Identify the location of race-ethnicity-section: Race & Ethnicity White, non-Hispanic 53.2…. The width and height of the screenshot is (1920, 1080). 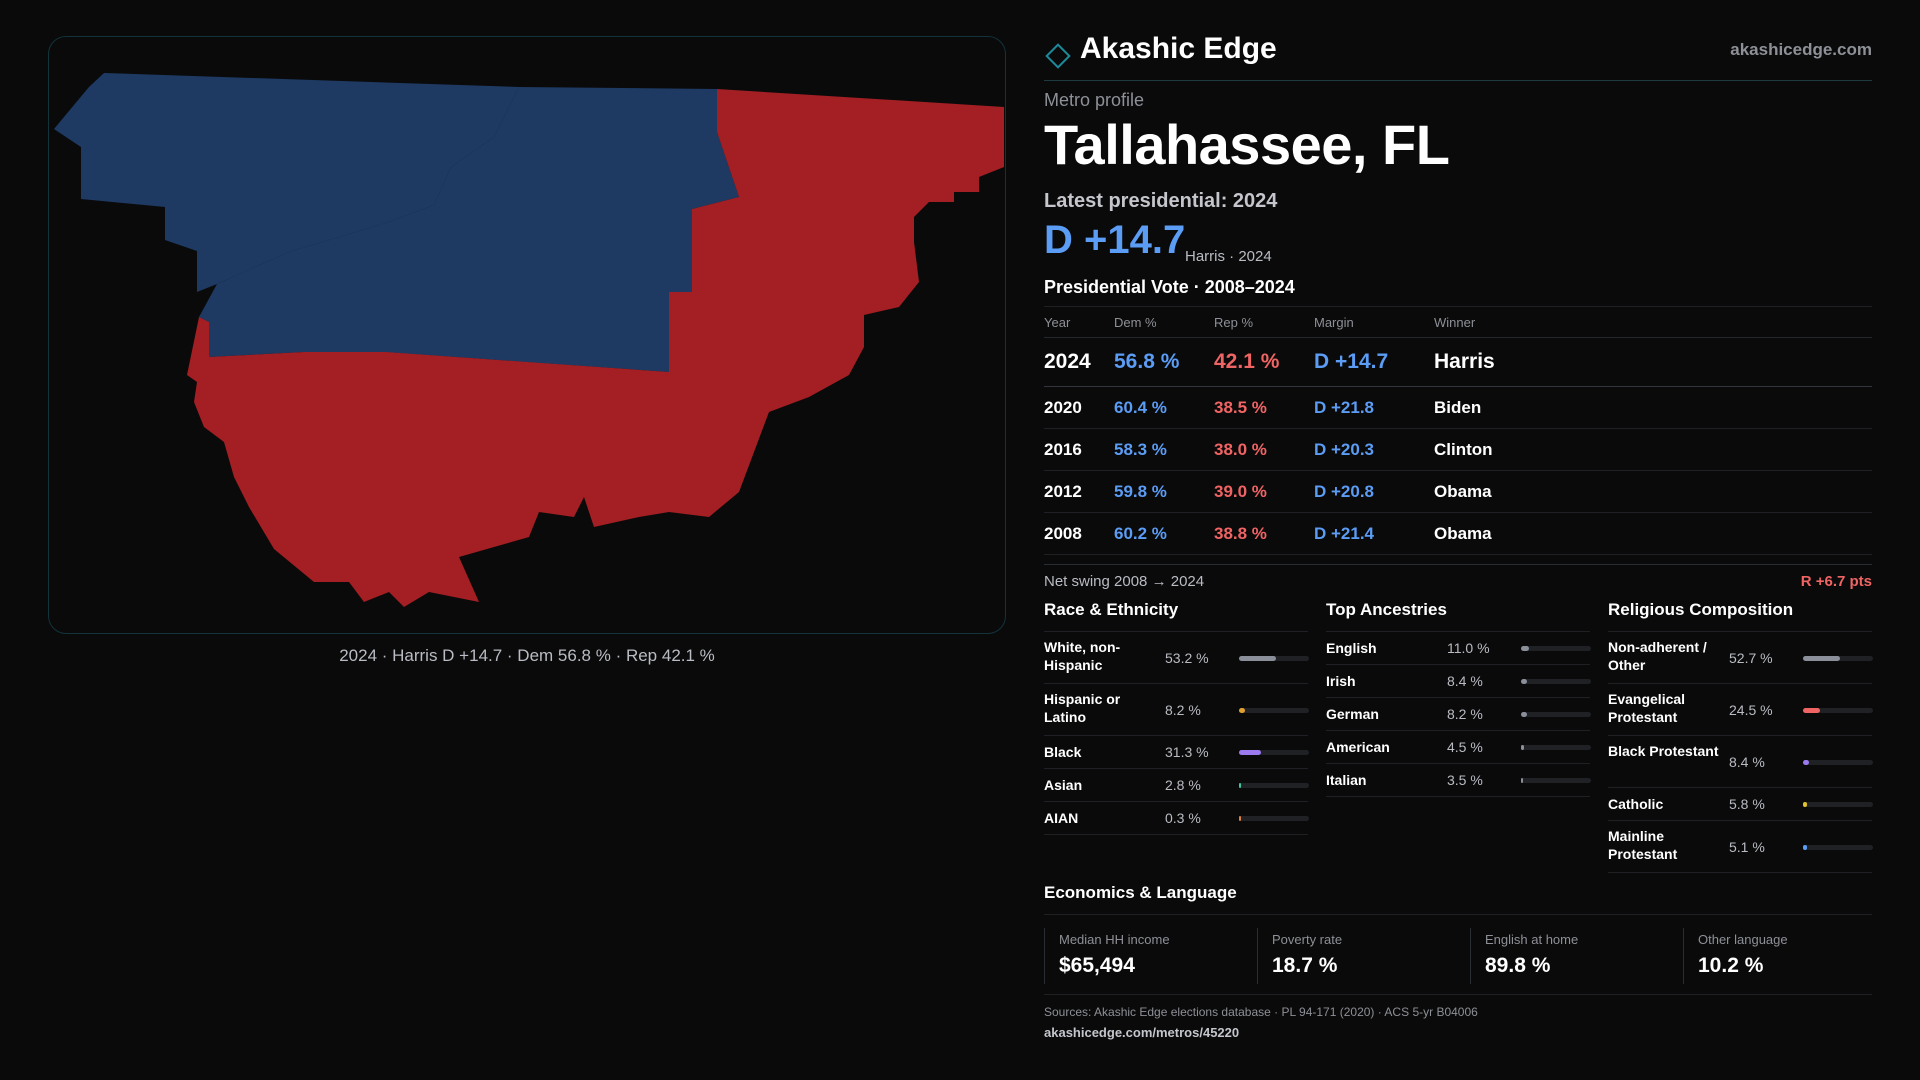
(1176, 717).